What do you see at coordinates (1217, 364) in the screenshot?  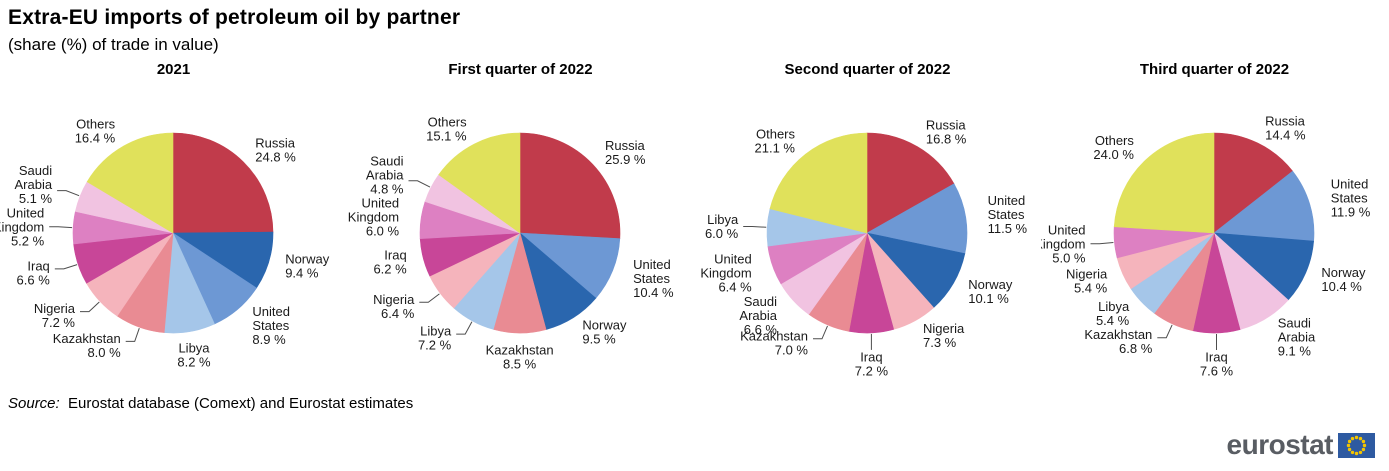 I see `pie-label-iraq: Iraq 7.6 %` at bounding box center [1217, 364].